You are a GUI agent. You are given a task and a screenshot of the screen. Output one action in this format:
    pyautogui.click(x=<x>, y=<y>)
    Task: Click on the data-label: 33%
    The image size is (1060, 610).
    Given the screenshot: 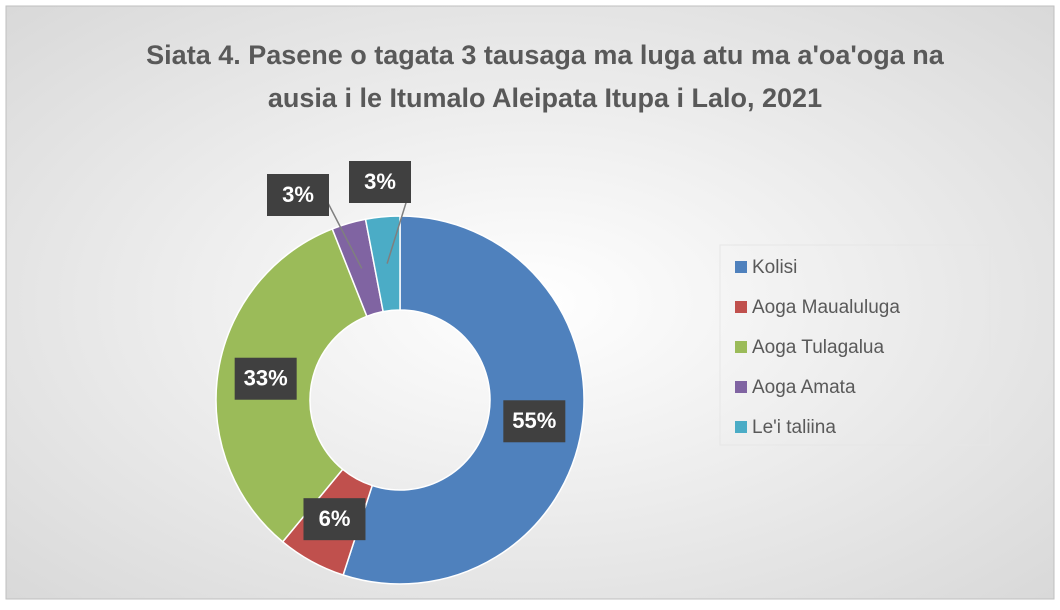 What is the action you would take?
    pyautogui.click(x=266, y=378)
    